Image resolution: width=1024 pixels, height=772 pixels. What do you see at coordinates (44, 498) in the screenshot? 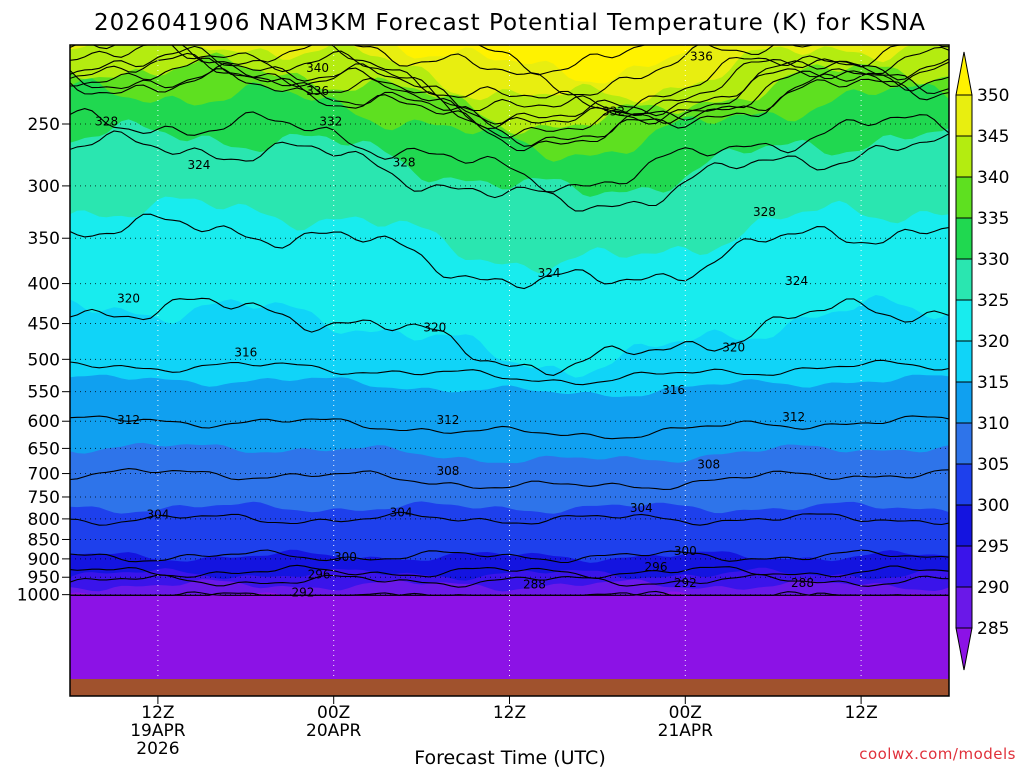
I see `y-tick-label: 750` at bounding box center [44, 498].